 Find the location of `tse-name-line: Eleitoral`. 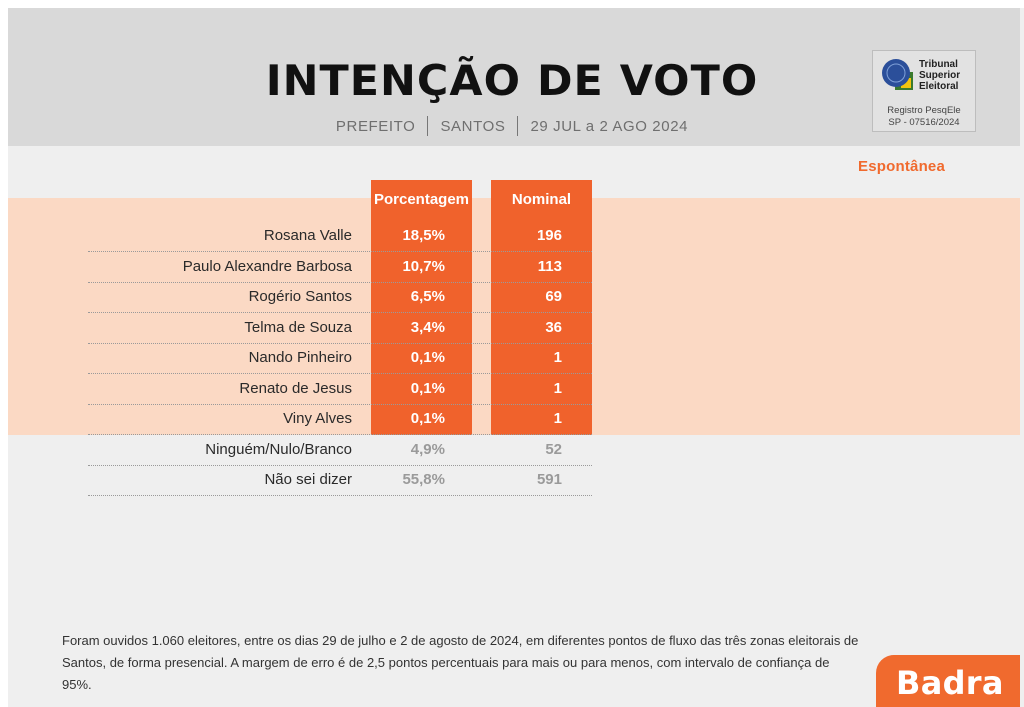

tse-name-line: Eleitoral is located at coordinates (939, 86).